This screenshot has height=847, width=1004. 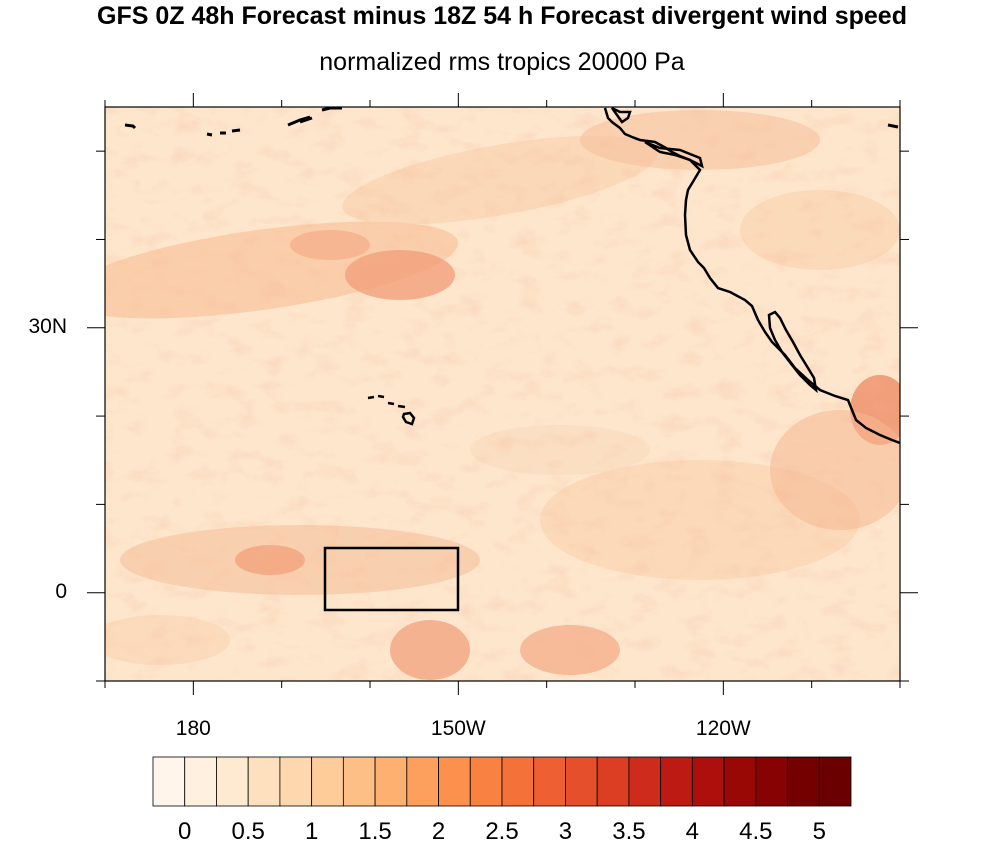 What do you see at coordinates (391, 579) in the screenshot?
I see `region-box` at bounding box center [391, 579].